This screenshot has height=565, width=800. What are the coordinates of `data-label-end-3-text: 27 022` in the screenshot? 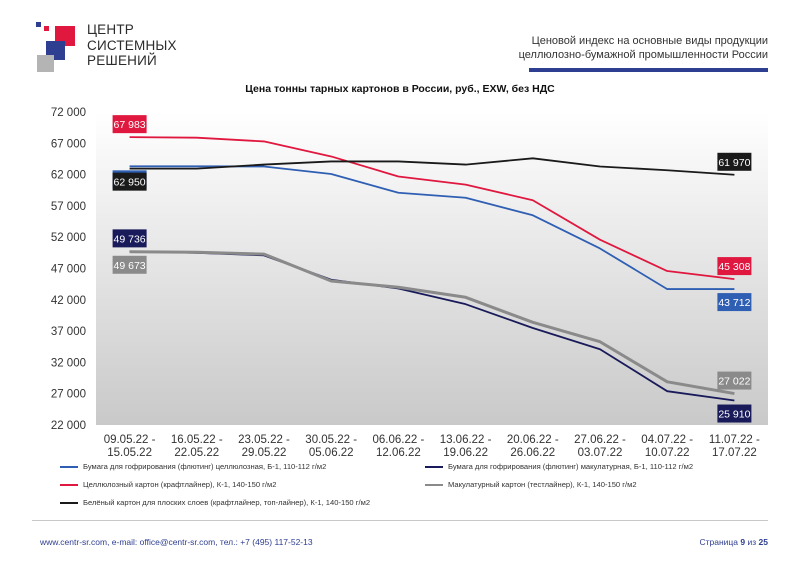 It's located at (734, 382).